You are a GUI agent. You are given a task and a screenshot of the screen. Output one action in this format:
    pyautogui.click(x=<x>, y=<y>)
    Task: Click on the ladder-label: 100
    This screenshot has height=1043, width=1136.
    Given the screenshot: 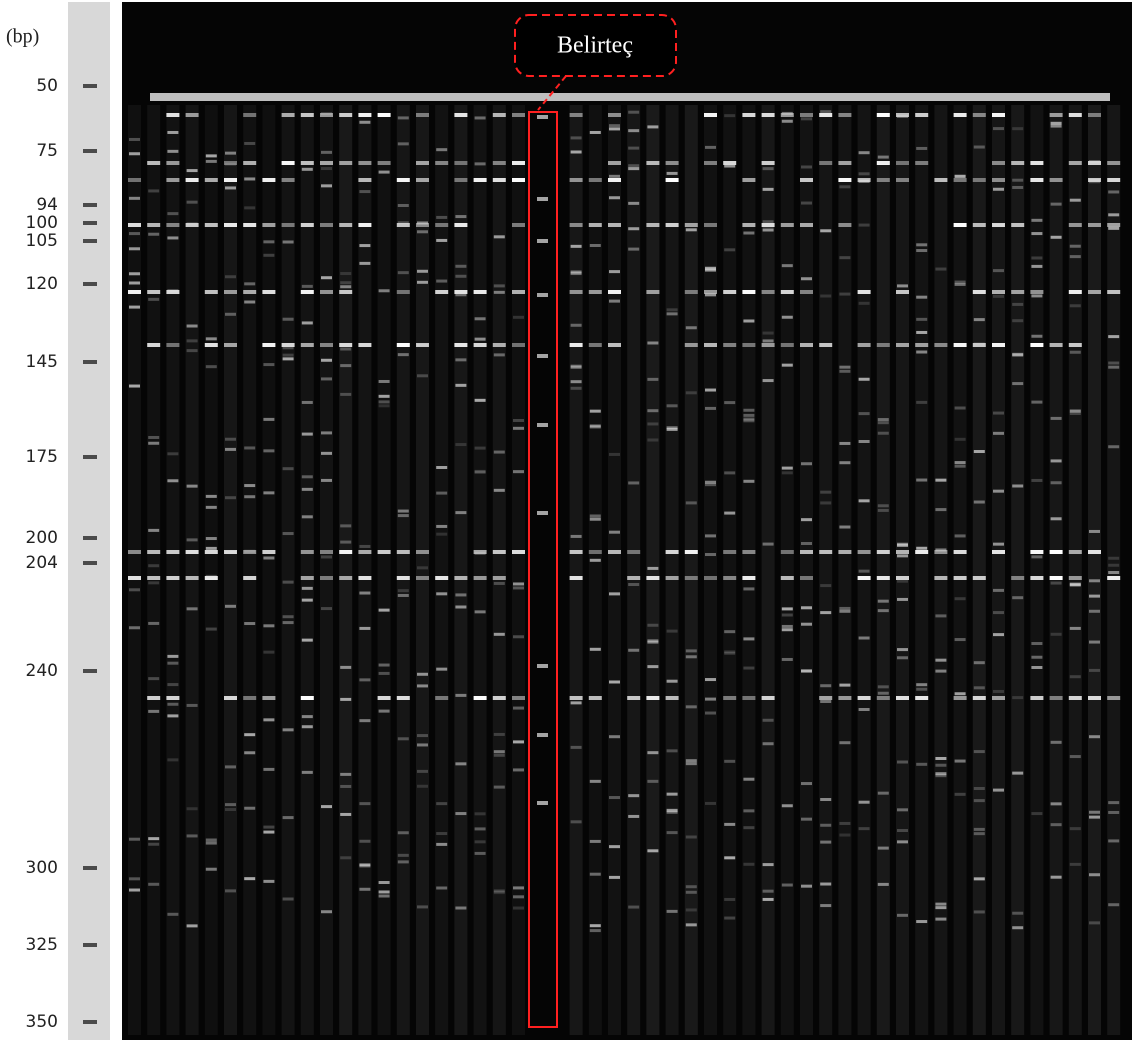 What is the action you would take?
    pyautogui.click(x=42, y=223)
    